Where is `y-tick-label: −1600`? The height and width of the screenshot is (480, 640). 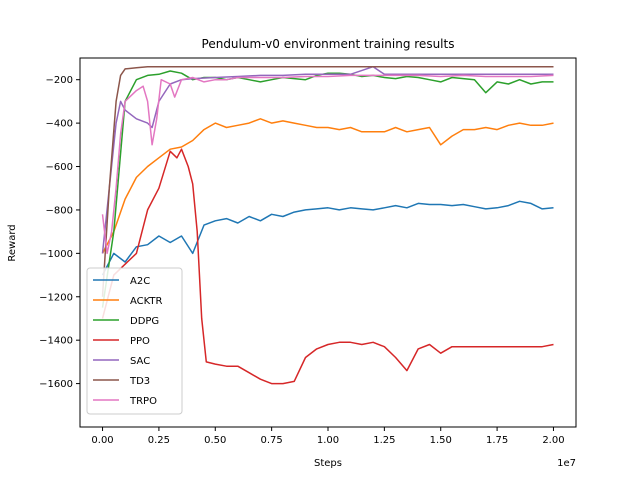
y-tick-label: −1600 is located at coordinates (56, 384).